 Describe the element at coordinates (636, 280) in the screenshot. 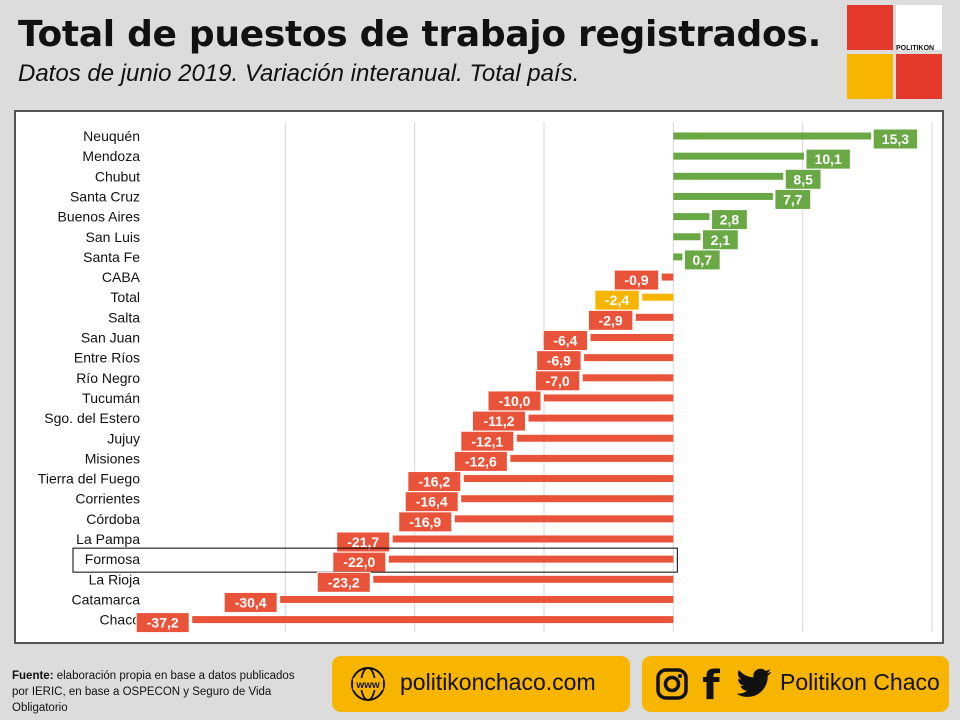

I see `value-label: -0,9` at that location.